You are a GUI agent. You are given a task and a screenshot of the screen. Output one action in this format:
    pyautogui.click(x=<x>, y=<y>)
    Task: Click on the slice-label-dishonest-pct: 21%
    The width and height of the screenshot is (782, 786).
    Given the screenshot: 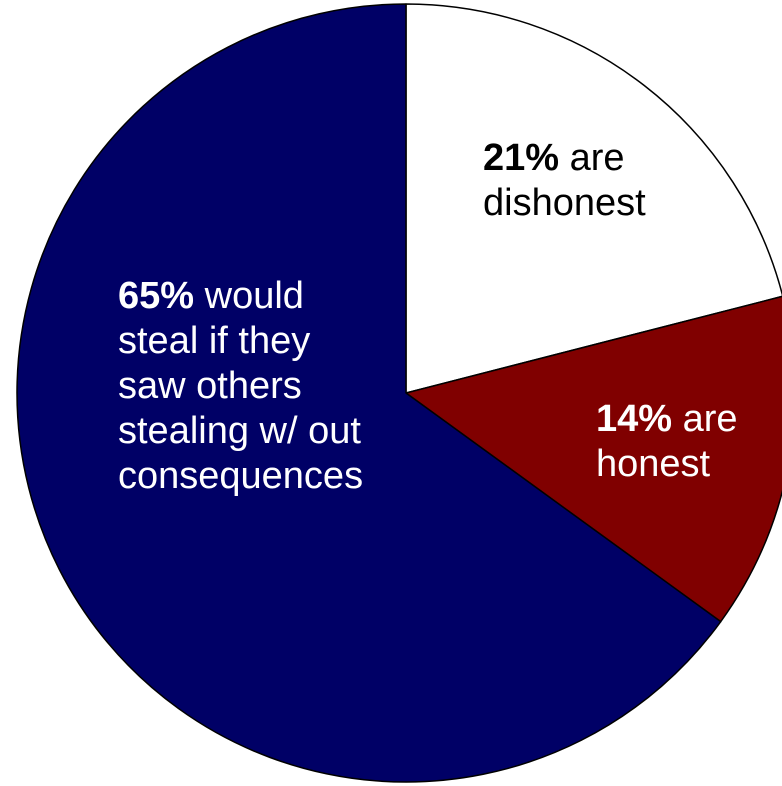 What is the action you would take?
    pyautogui.click(x=521, y=158)
    